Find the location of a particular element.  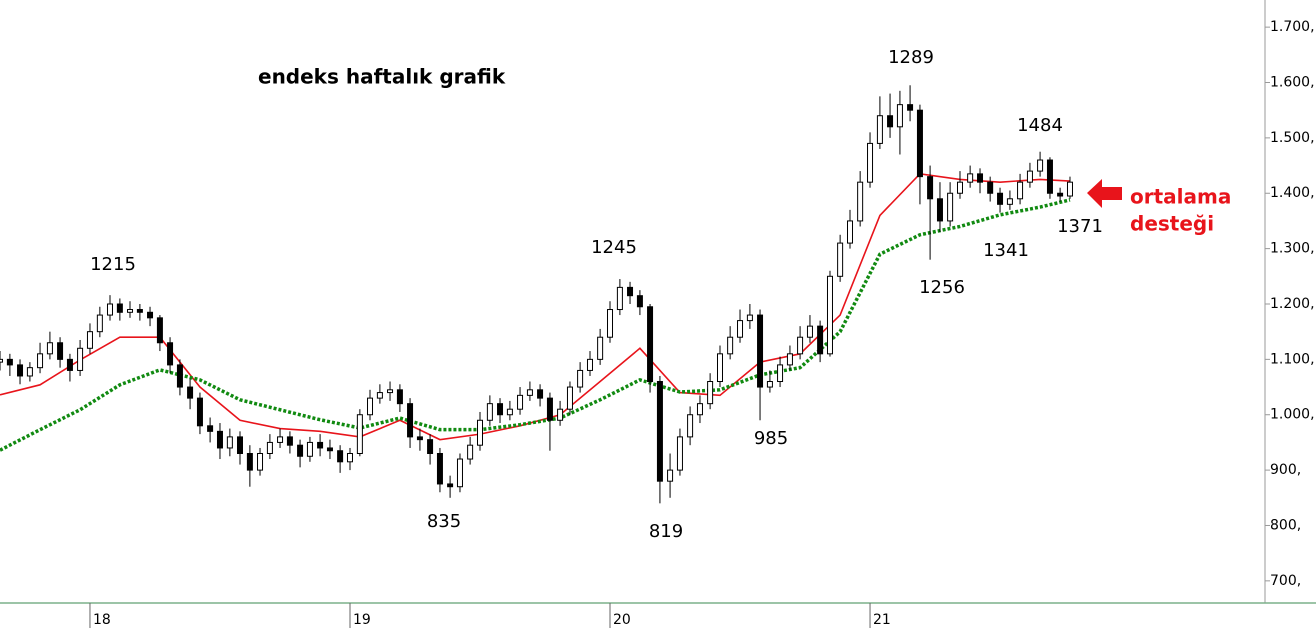

annotation: 1215 is located at coordinates (113, 264).